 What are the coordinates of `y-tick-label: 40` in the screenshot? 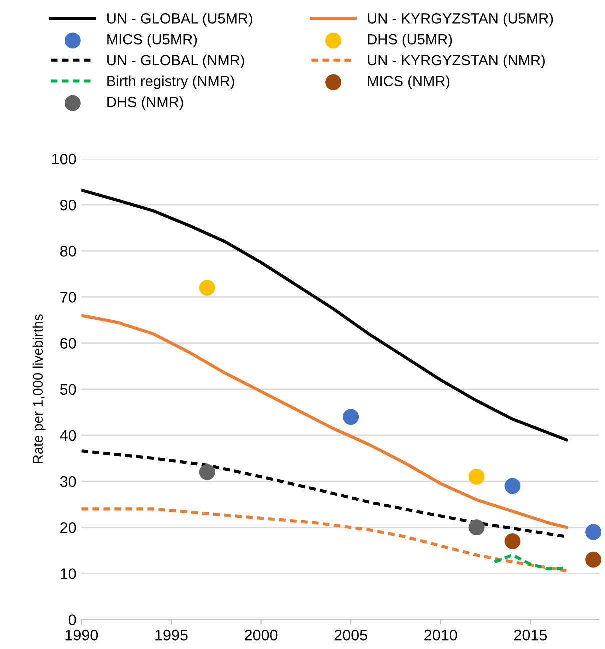 It's located at (68, 436).